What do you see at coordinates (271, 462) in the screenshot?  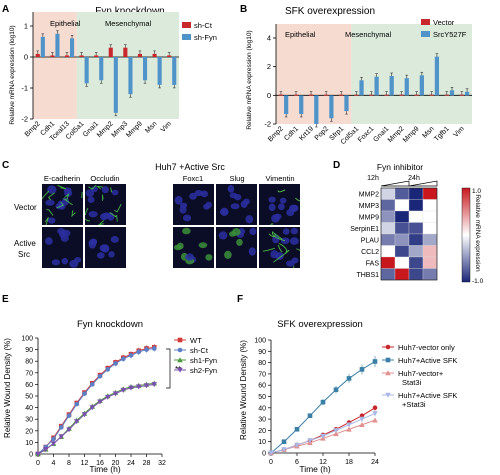 I see `panel-f-x-tick-label: 0` at bounding box center [271, 462].